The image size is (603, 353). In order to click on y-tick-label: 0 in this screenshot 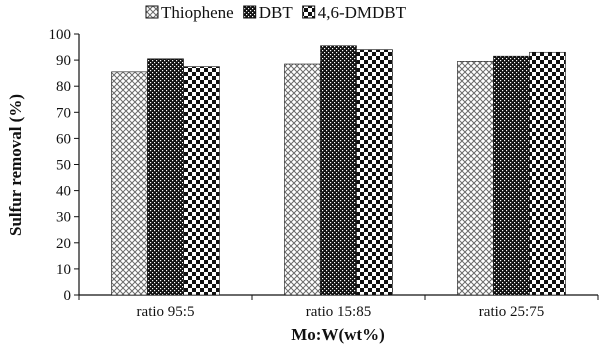, I will do `click(68, 296)`.